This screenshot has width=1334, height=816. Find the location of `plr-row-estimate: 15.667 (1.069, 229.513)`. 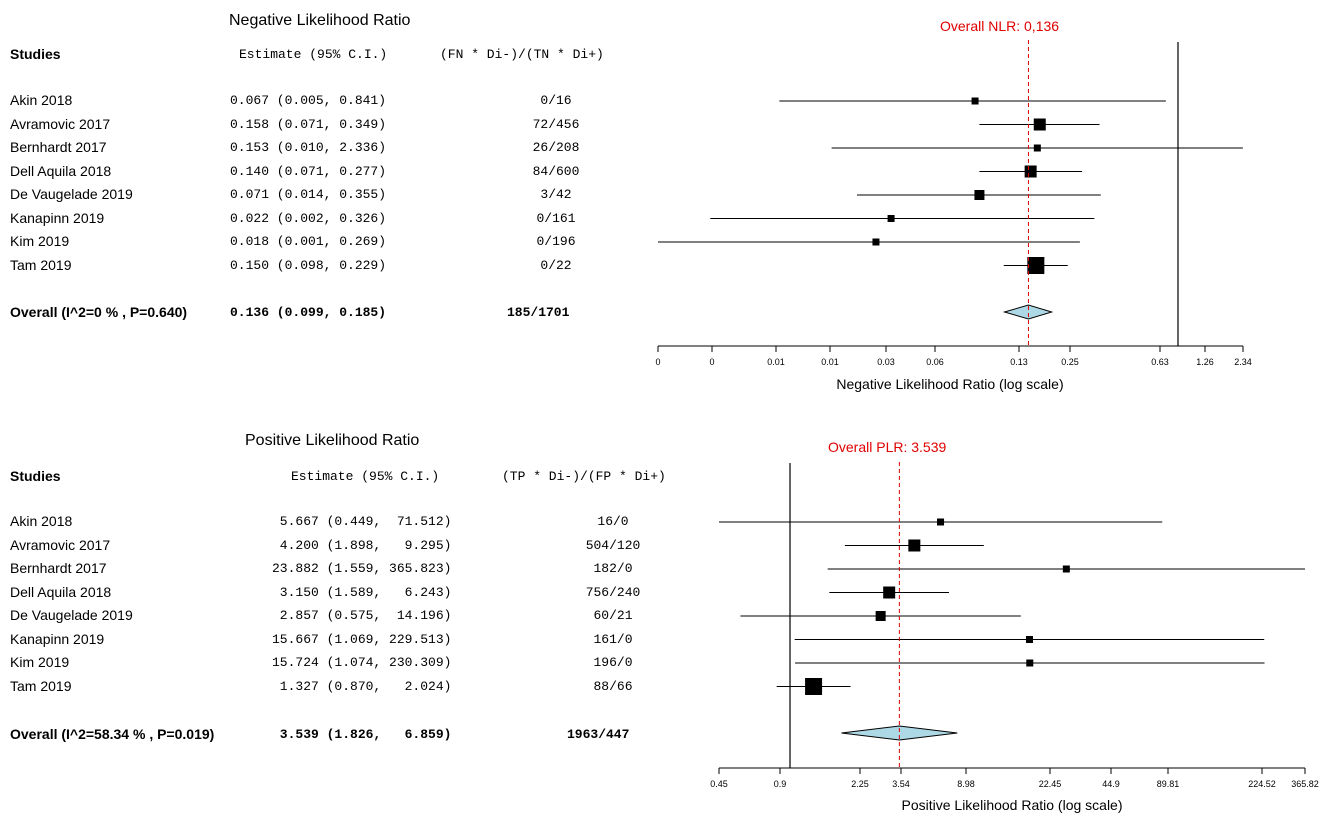

plr-row-estimate: 15.667 (1.069, 229.513) is located at coordinates (362, 639).